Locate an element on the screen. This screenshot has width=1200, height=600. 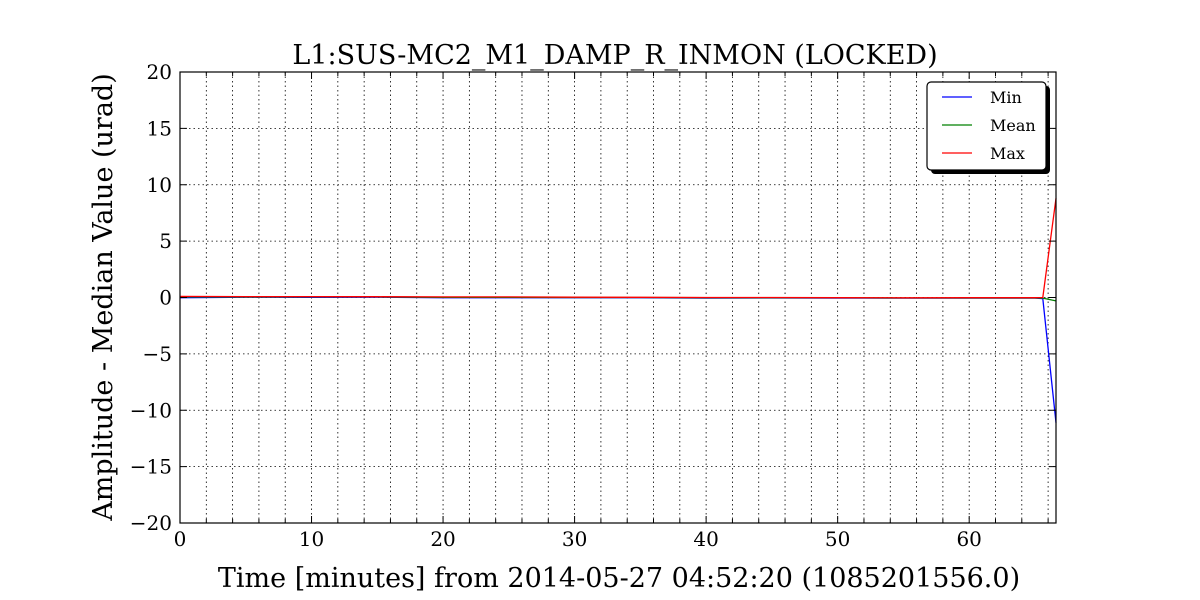
y-tick-label: 0 is located at coordinates (165, 298).